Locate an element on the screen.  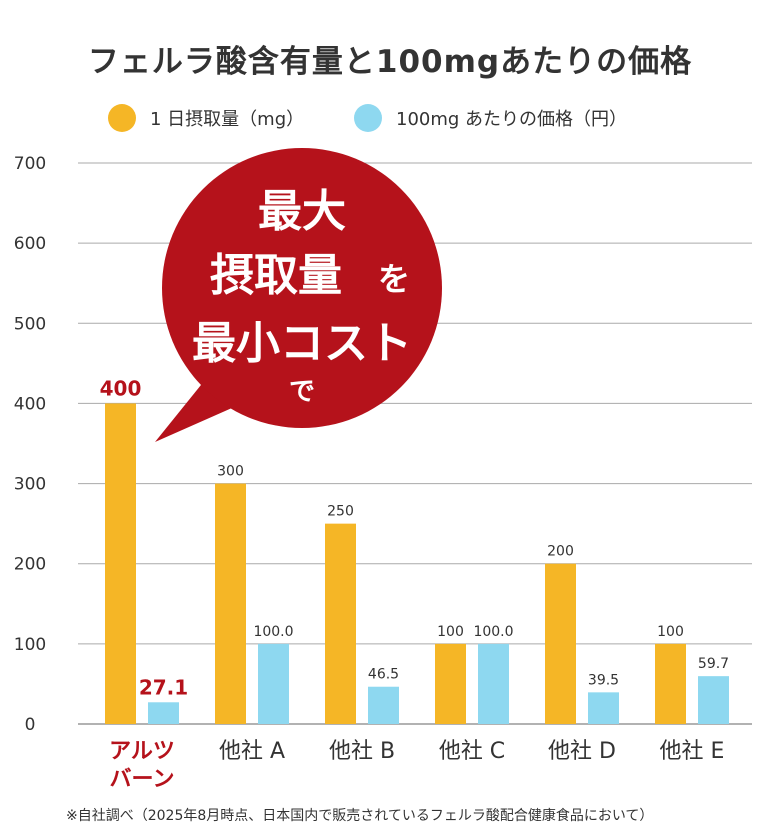
callout-text: 摂取量 is located at coordinates (276, 275).